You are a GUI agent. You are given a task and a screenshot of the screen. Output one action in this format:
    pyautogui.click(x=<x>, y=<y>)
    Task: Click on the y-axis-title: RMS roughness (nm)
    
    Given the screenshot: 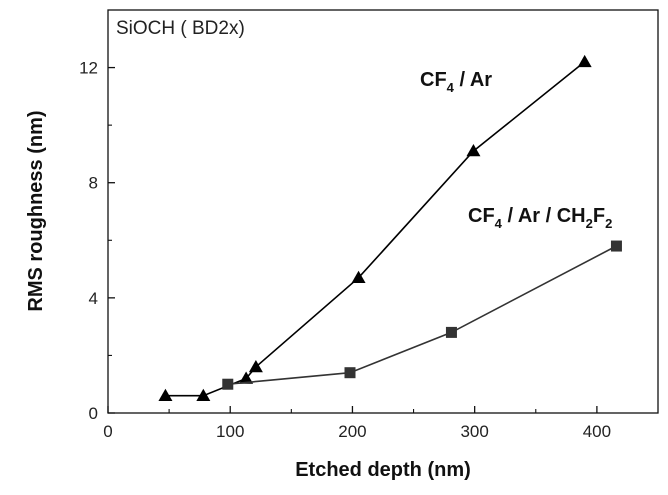 What is the action you would take?
    pyautogui.click(x=36, y=210)
    